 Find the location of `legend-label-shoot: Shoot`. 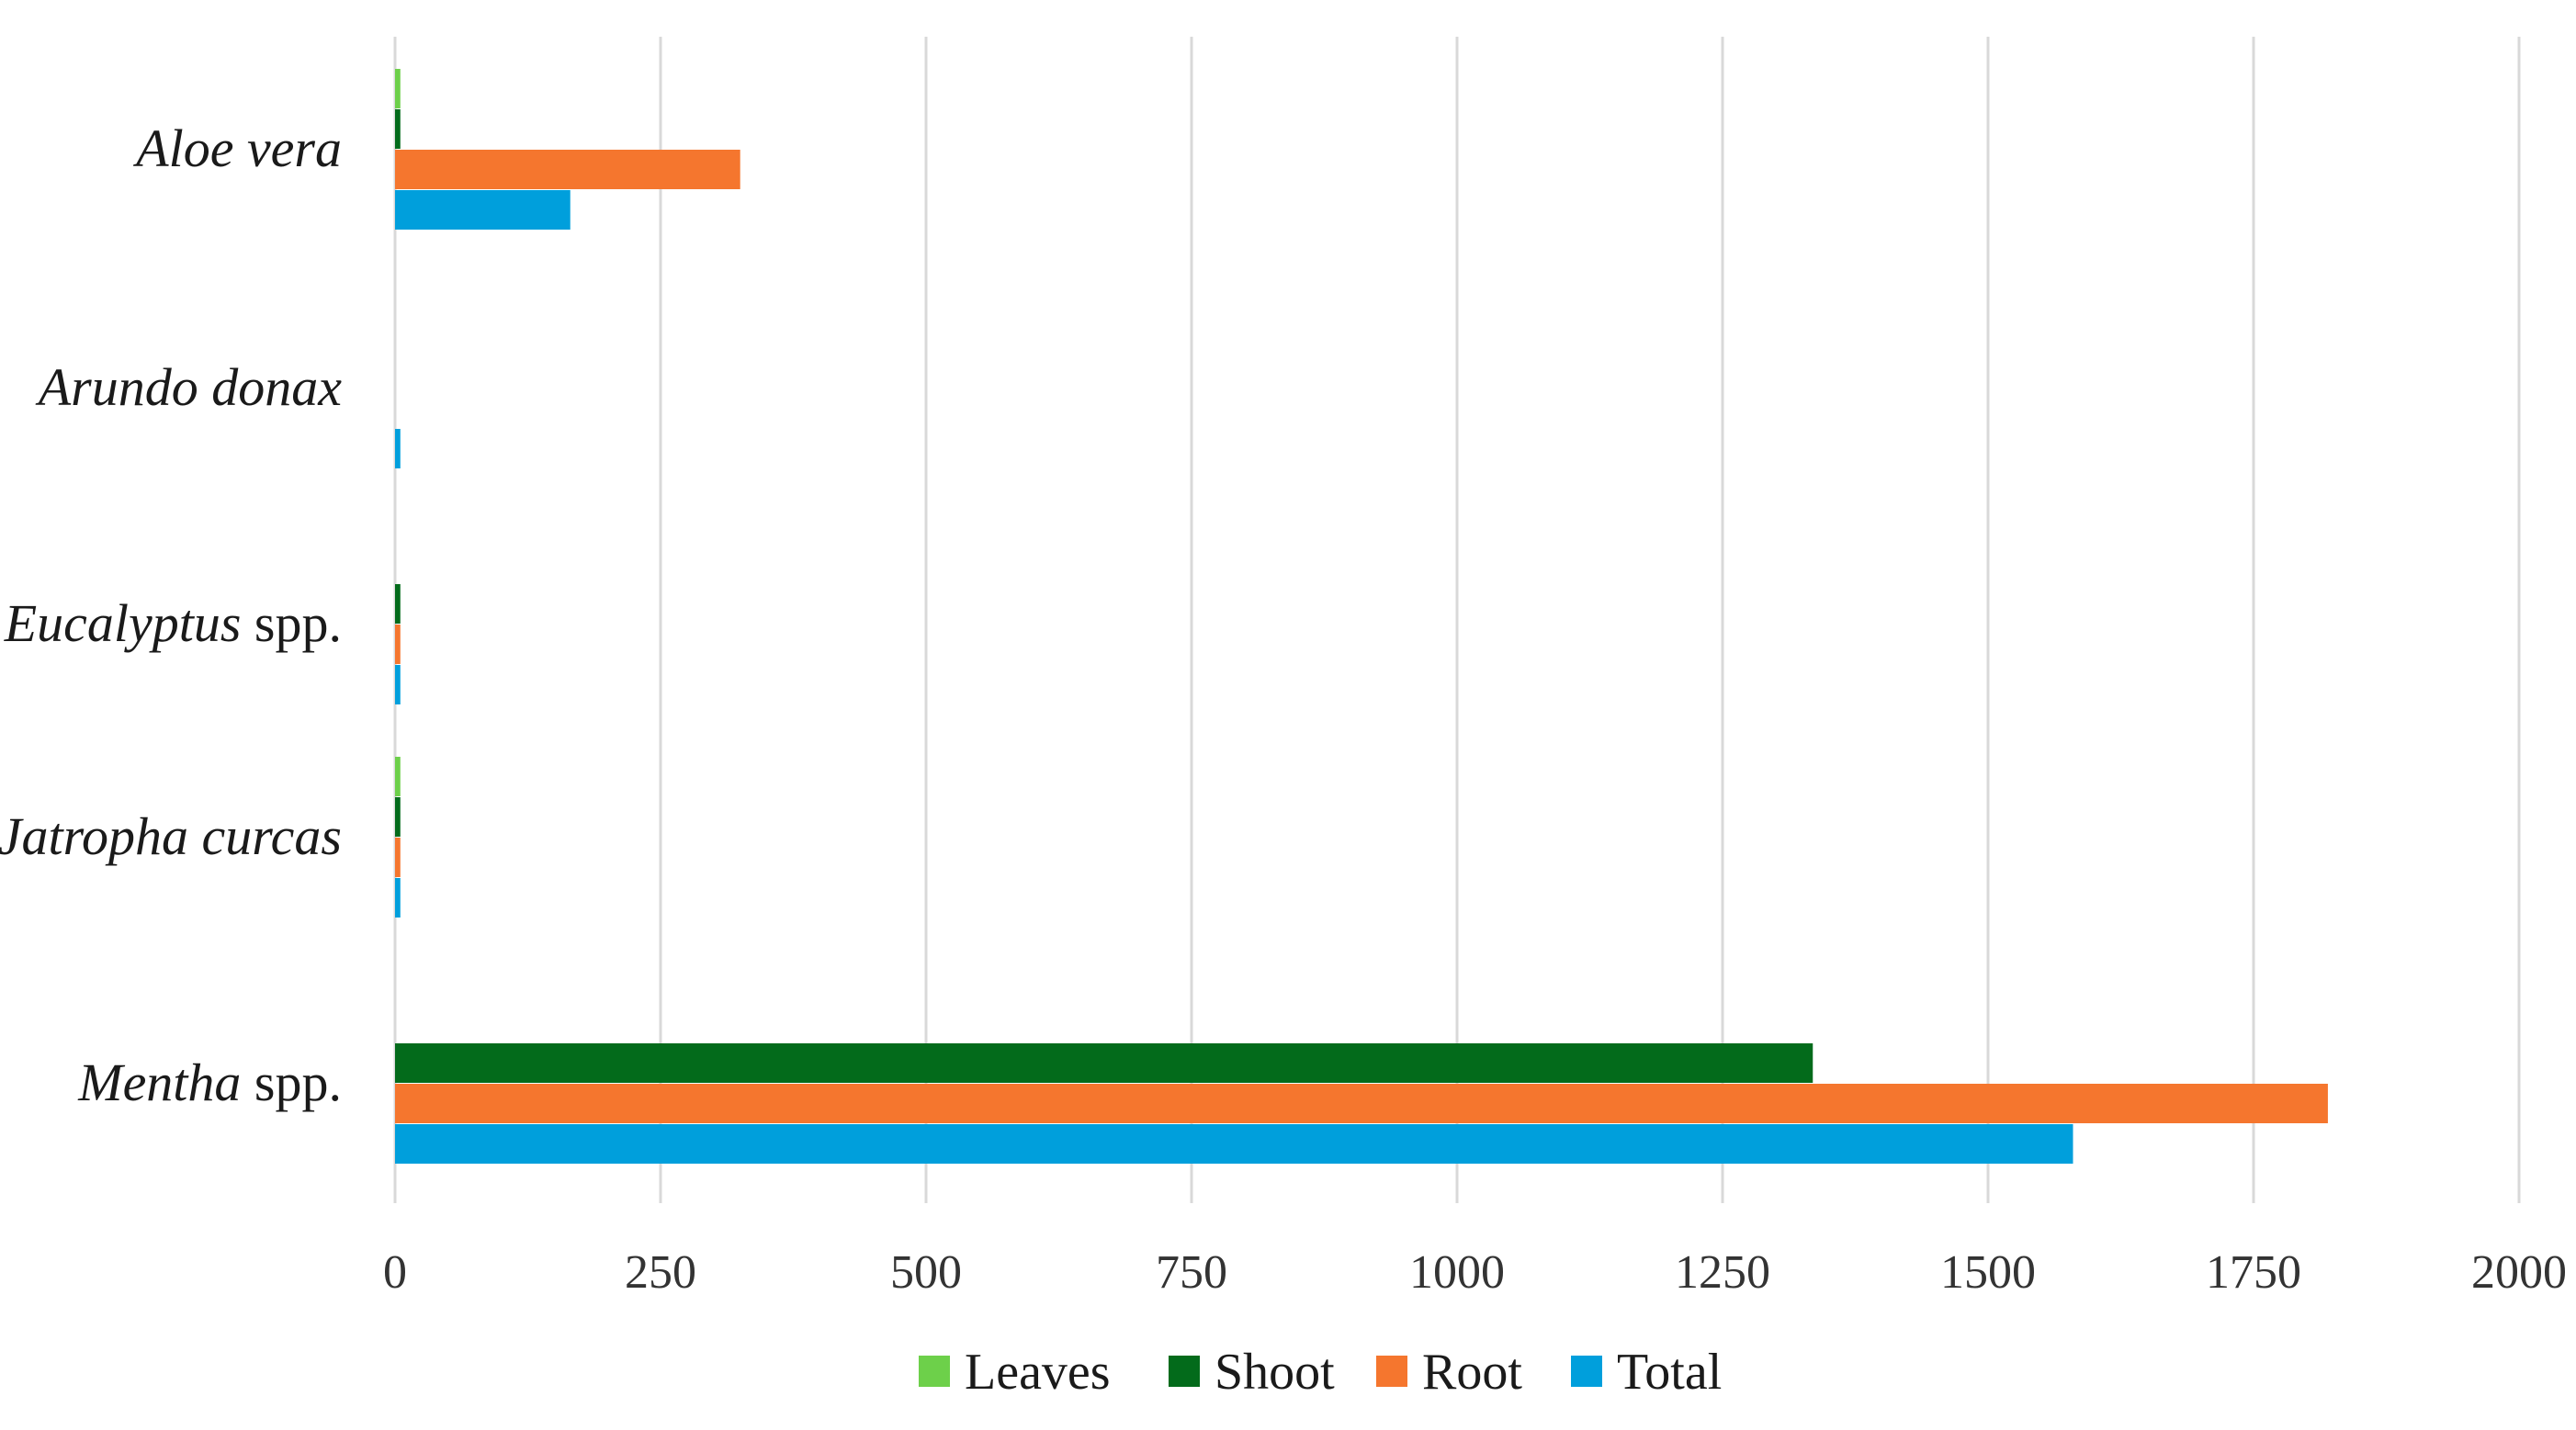

legend-label-shoot: Shoot is located at coordinates (1275, 1372).